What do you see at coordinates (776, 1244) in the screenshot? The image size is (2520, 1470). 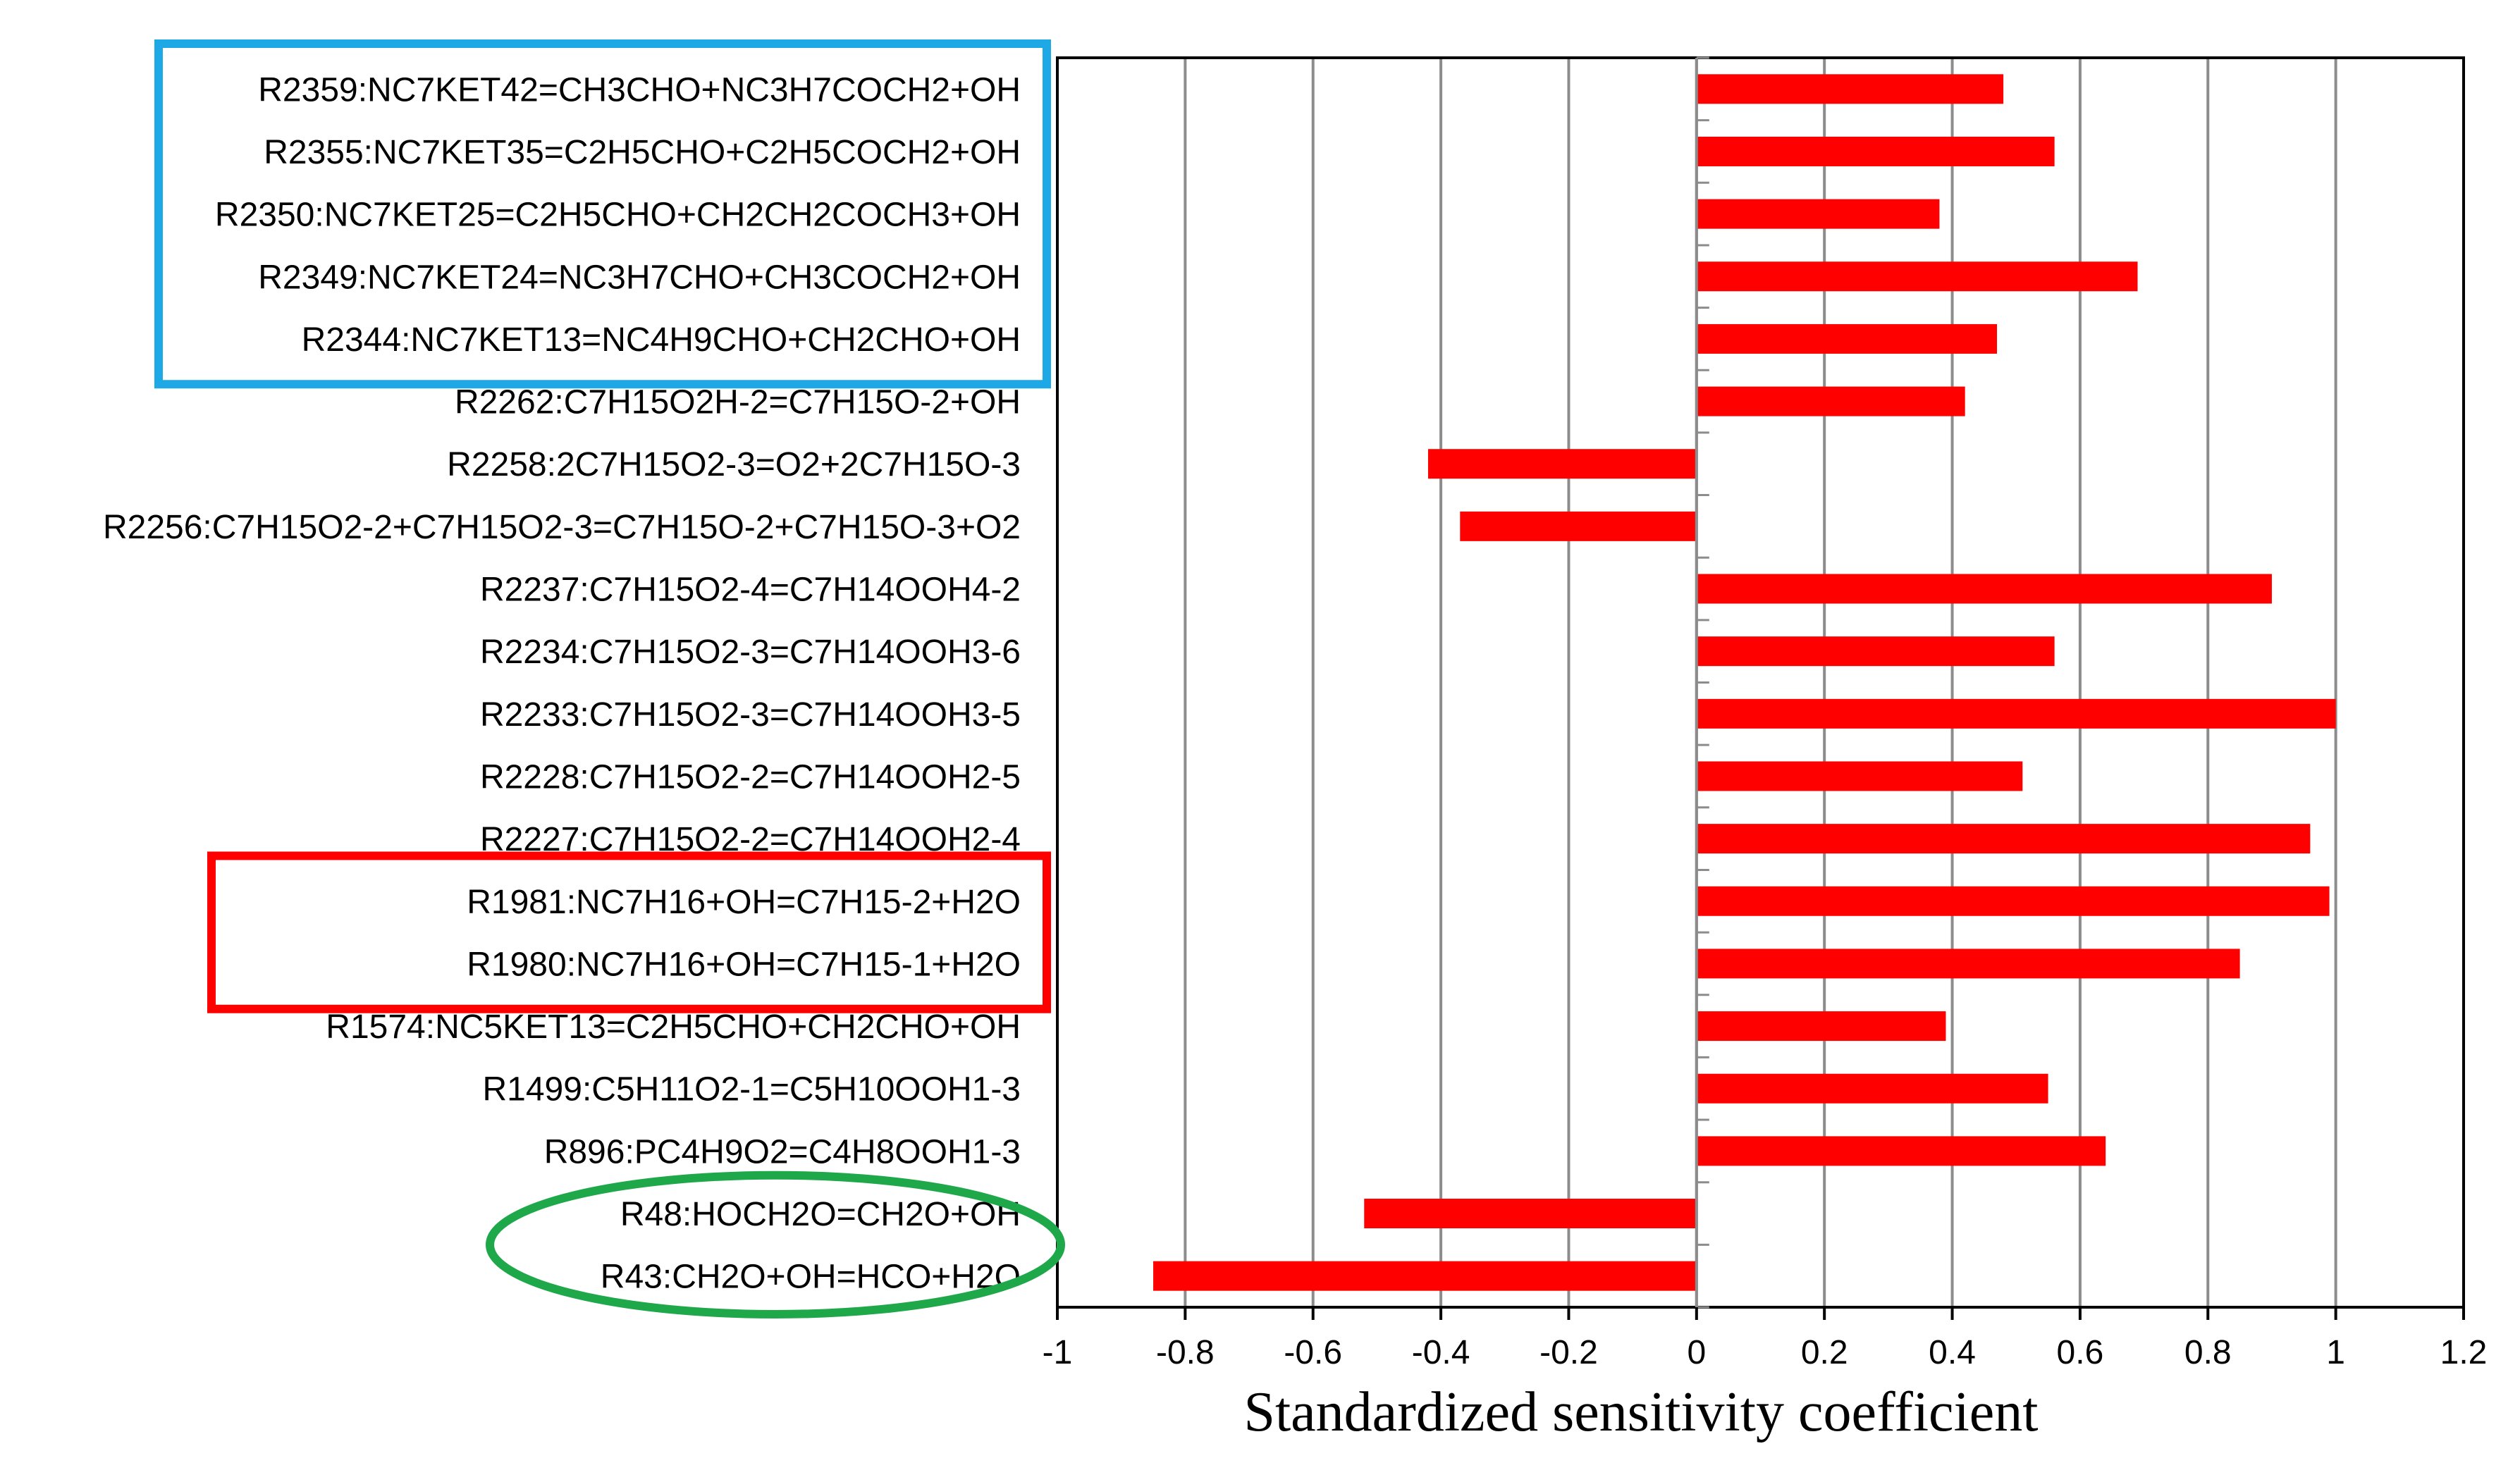 I see `highlight-ellipse` at bounding box center [776, 1244].